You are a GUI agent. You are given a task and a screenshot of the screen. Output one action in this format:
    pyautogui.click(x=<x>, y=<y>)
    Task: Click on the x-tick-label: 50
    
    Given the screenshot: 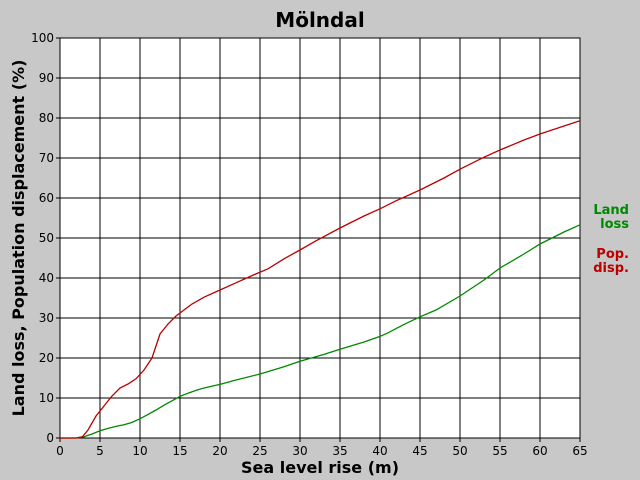 What is the action you would take?
    pyautogui.click(x=459, y=451)
    